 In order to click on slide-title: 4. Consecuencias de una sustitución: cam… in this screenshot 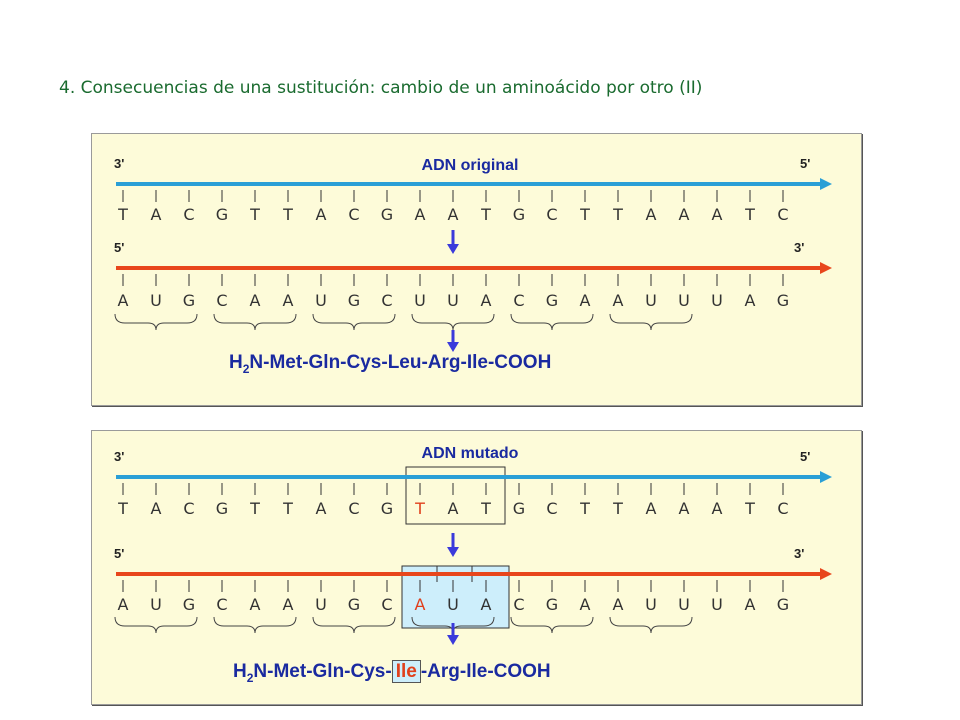, I will do `click(381, 88)`.